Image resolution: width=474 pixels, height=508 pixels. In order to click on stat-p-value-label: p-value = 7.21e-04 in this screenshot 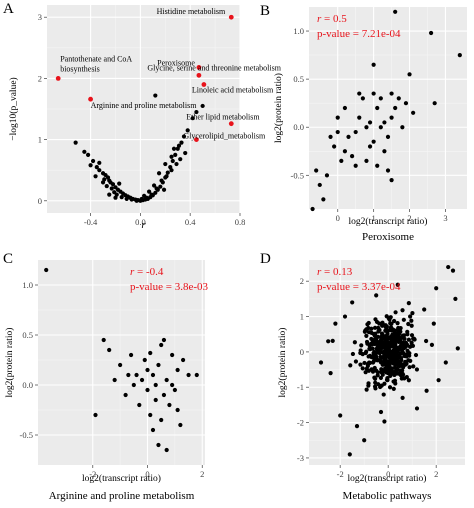, I will do `click(359, 34)`.